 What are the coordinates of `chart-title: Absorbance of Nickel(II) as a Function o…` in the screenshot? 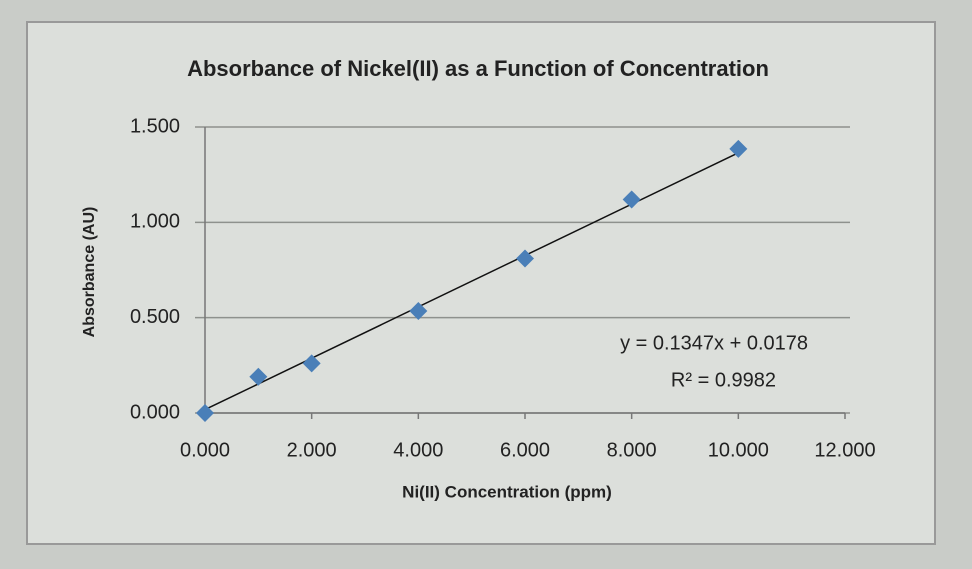 It's located at (478, 68).